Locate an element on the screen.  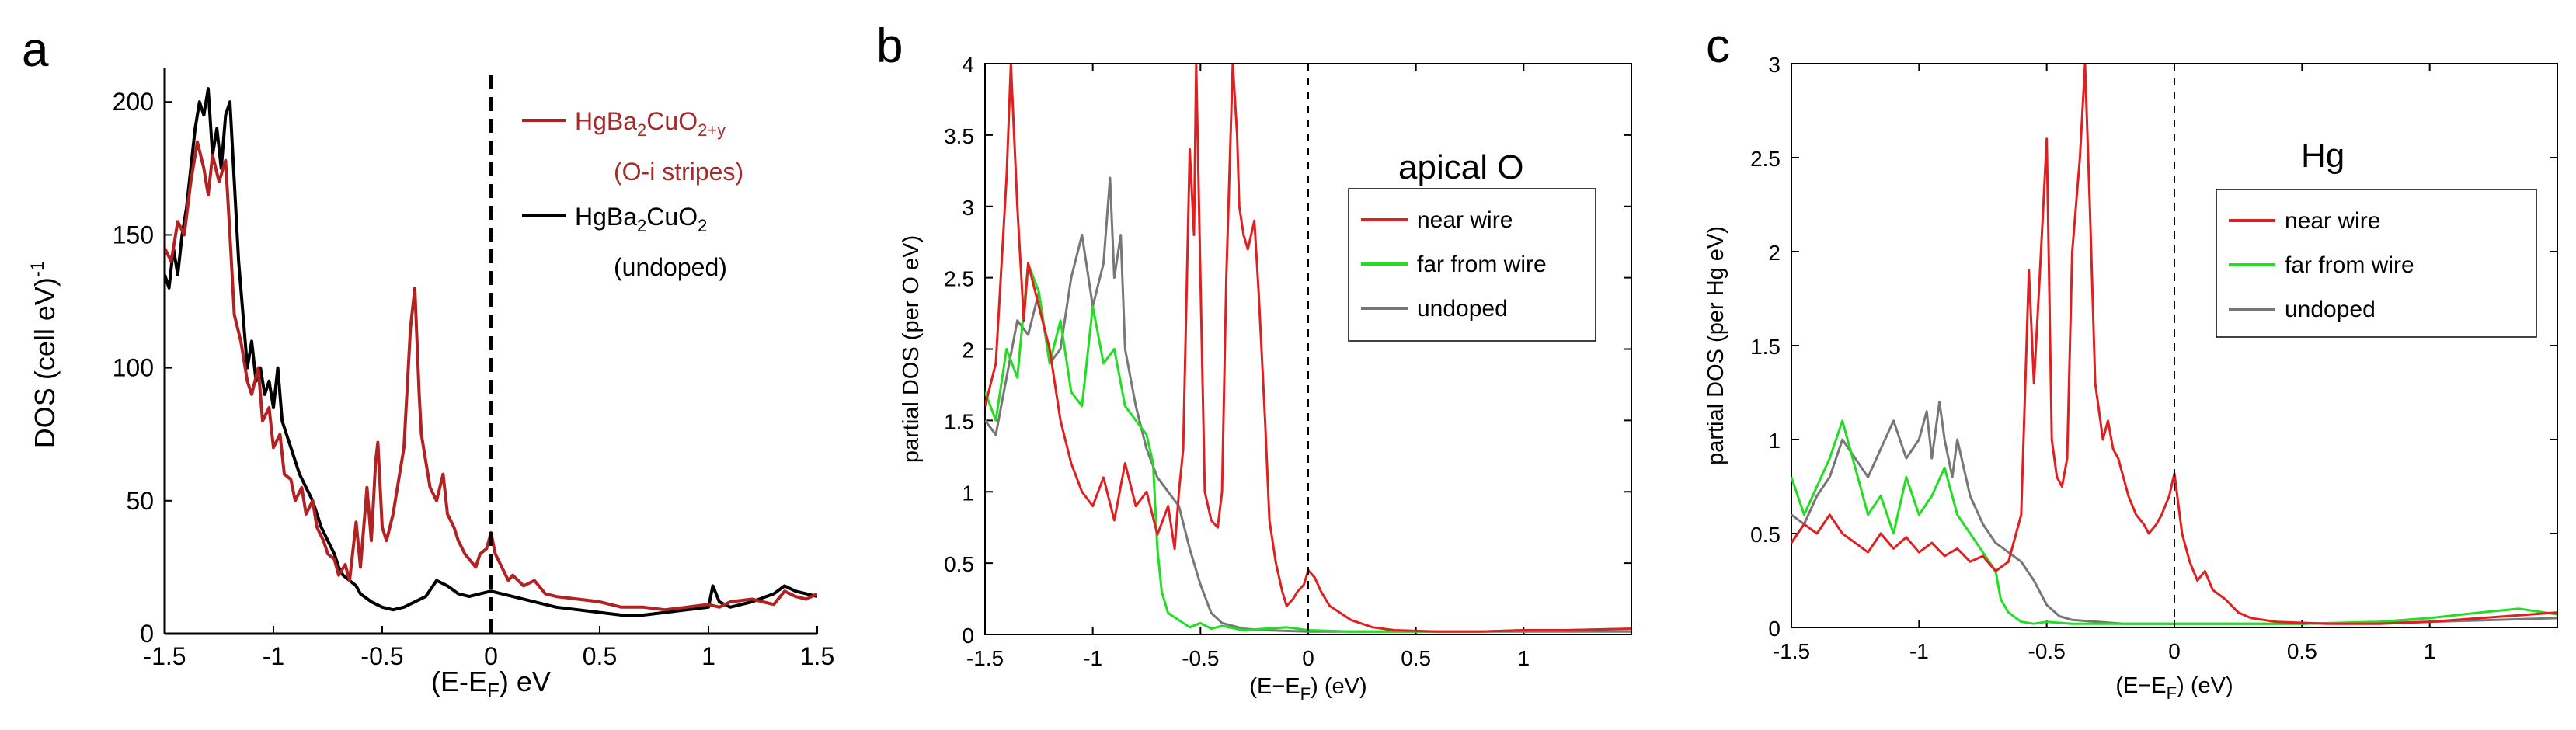
x-axis-label-part: (E-E is located at coordinates (459, 681).